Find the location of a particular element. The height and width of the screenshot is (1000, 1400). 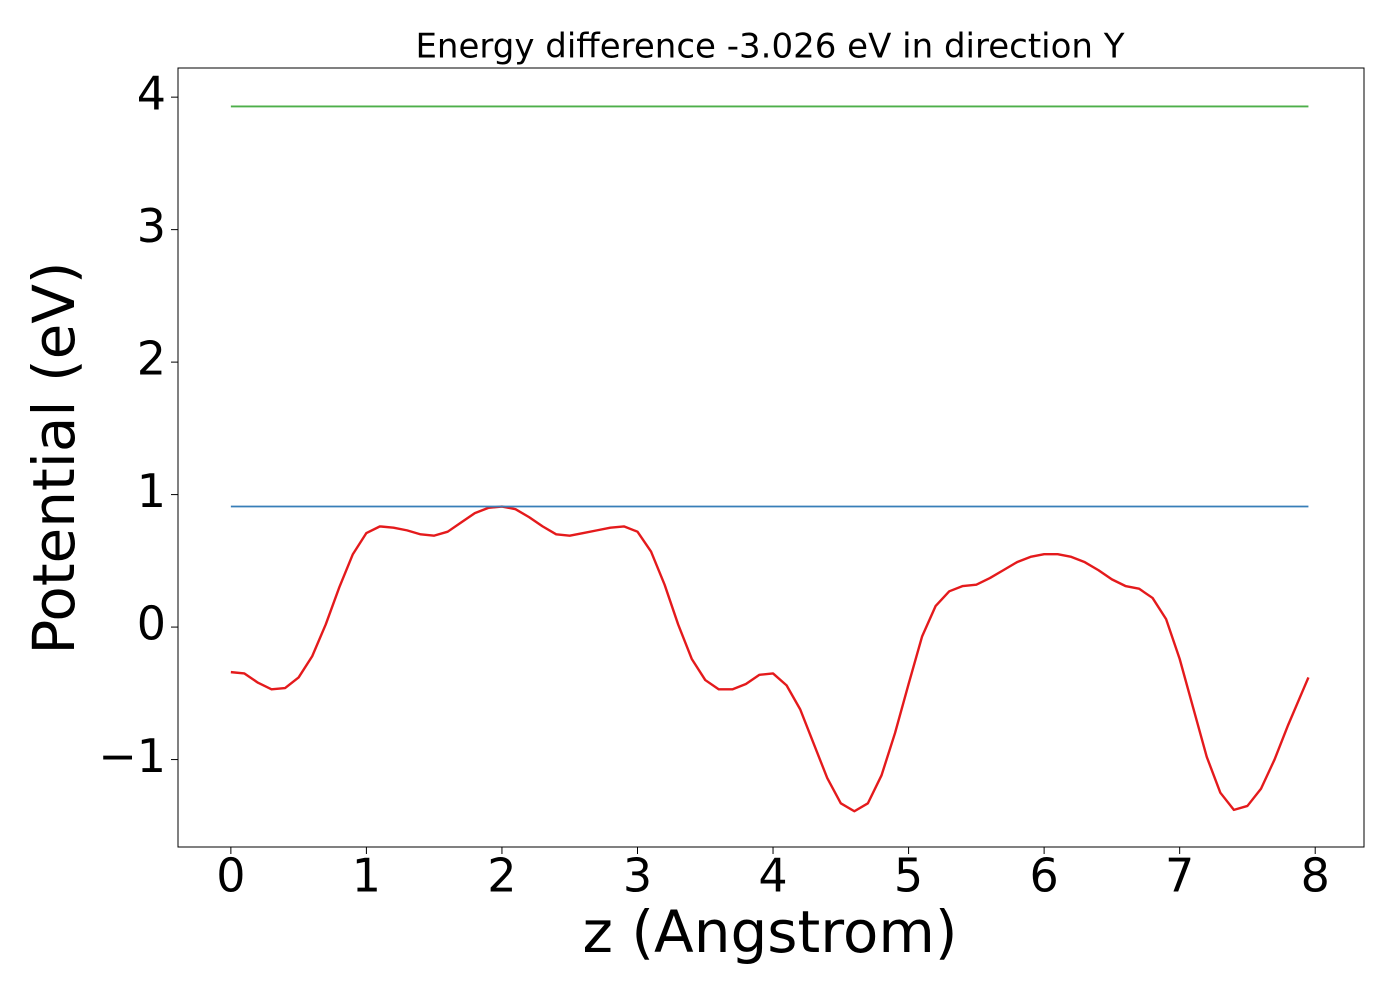

x-tick-label: 8 is located at coordinates (1315, 876).